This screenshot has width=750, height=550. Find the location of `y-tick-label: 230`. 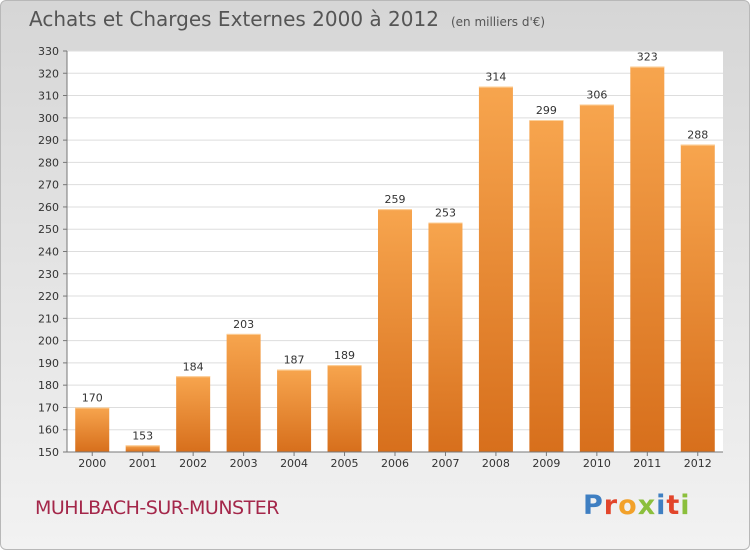

y-tick-label: 230 is located at coordinates (48, 274).